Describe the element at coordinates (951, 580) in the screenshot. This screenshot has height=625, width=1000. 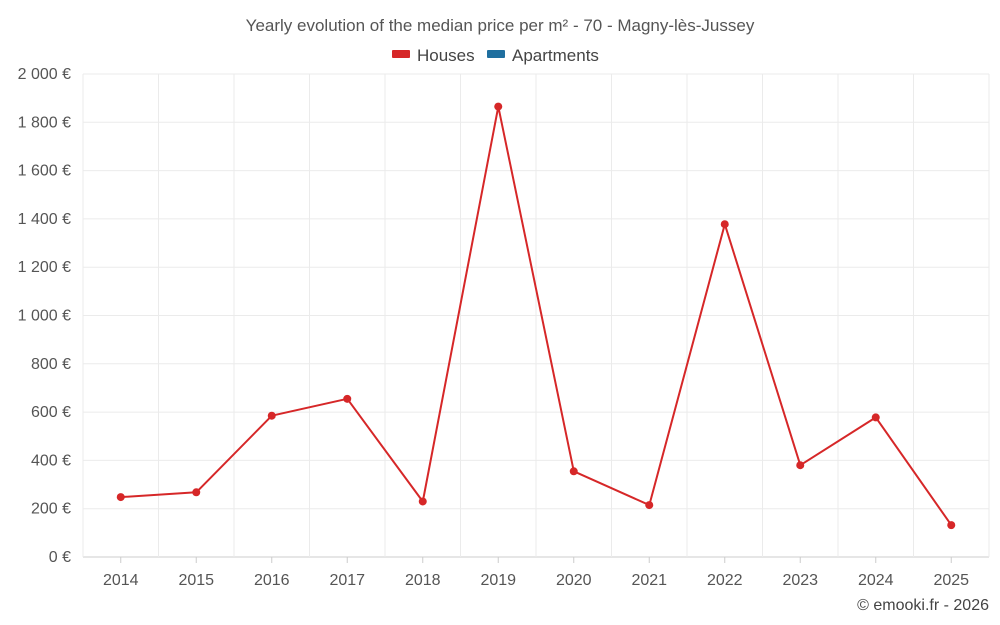
I see `x-tick-label: 2025` at that location.